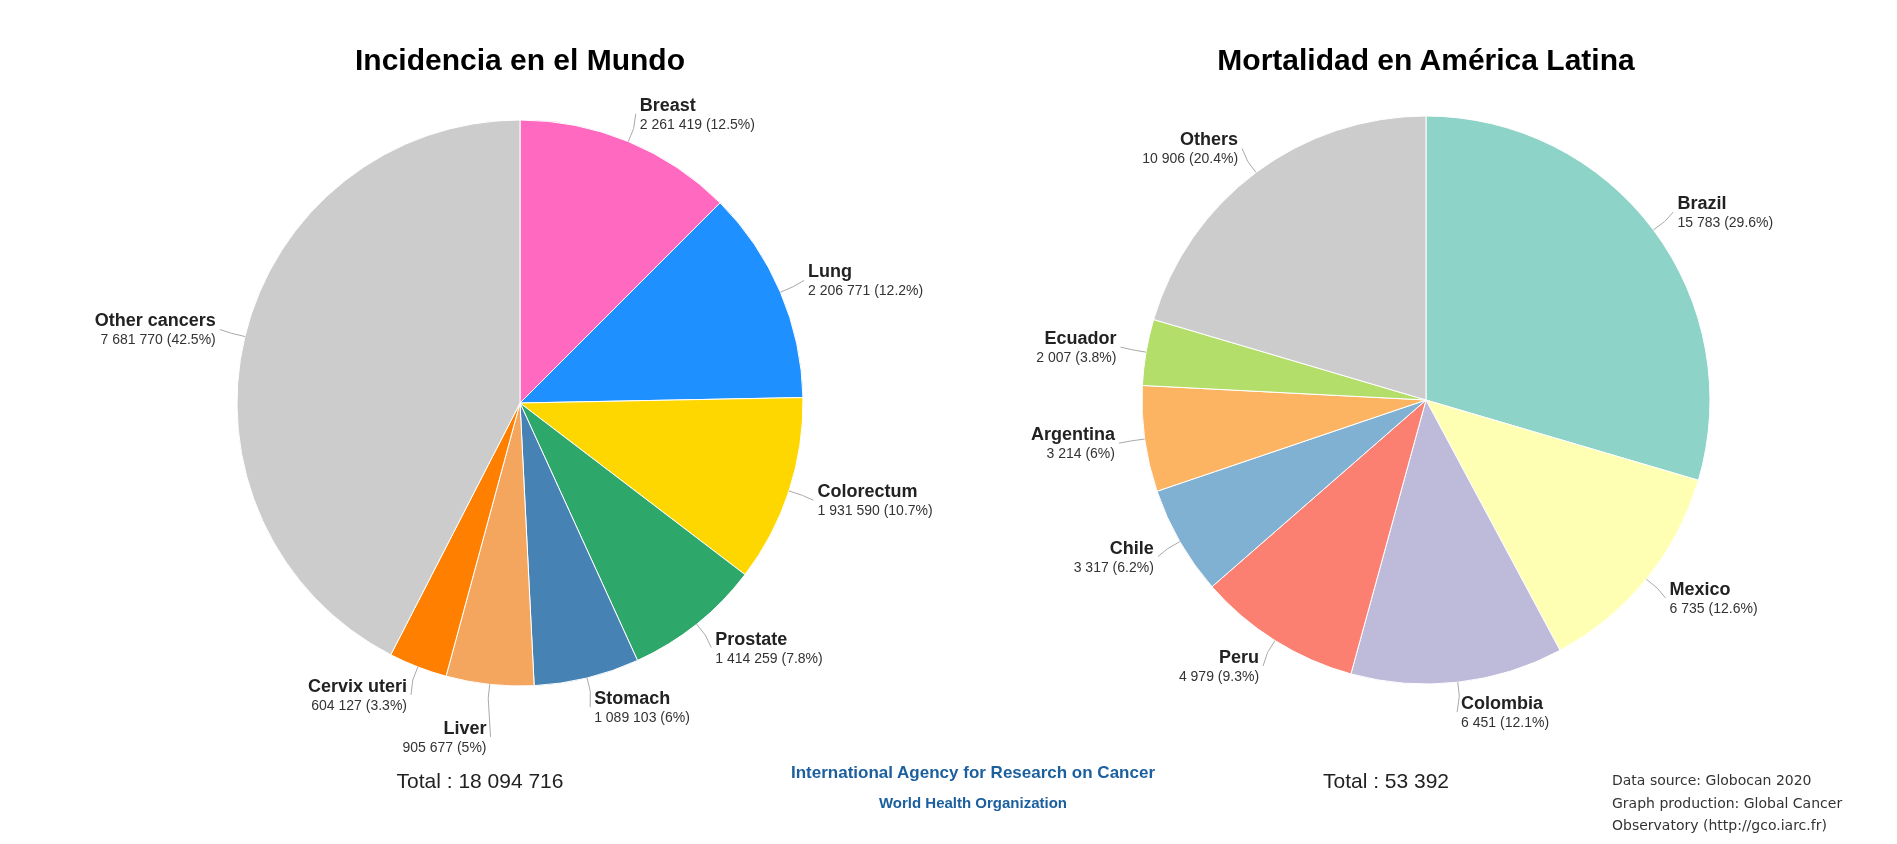 This screenshot has width=1897, height=844. What do you see at coordinates (830, 271) in the screenshot?
I see `slice-label: Lung` at bounding box center [830, 271].